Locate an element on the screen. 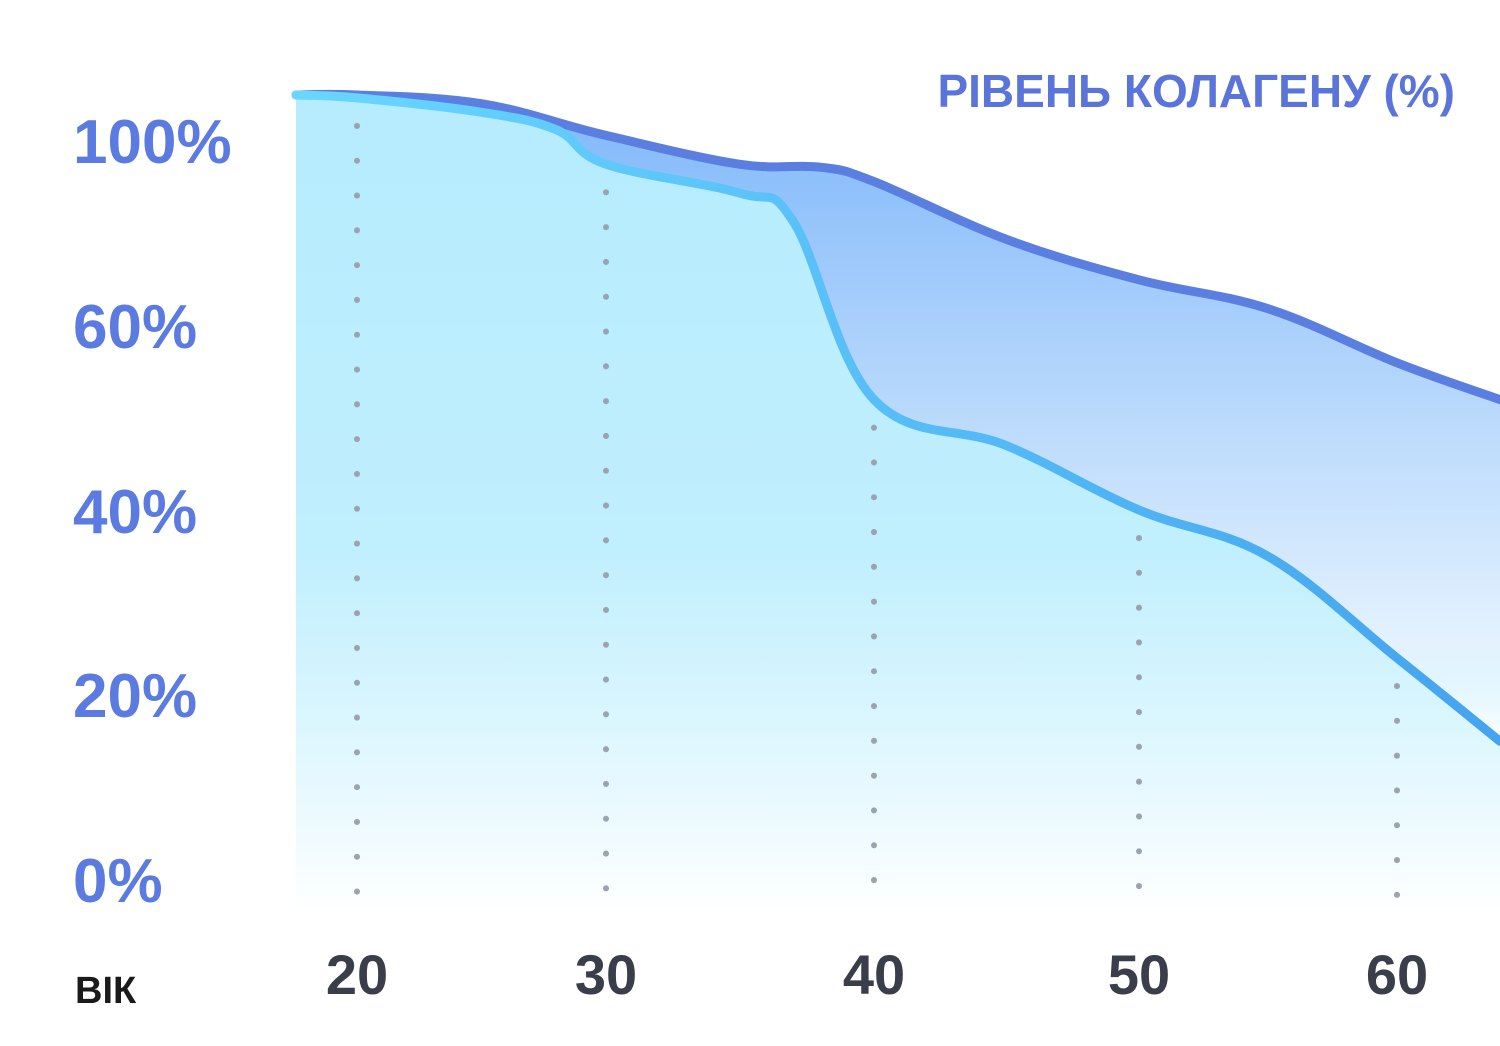 The width and height of the screenshot is (1500, 1046). x-axis-ticks: 20 30 40 50 60 is located at coordinates (877, 974).